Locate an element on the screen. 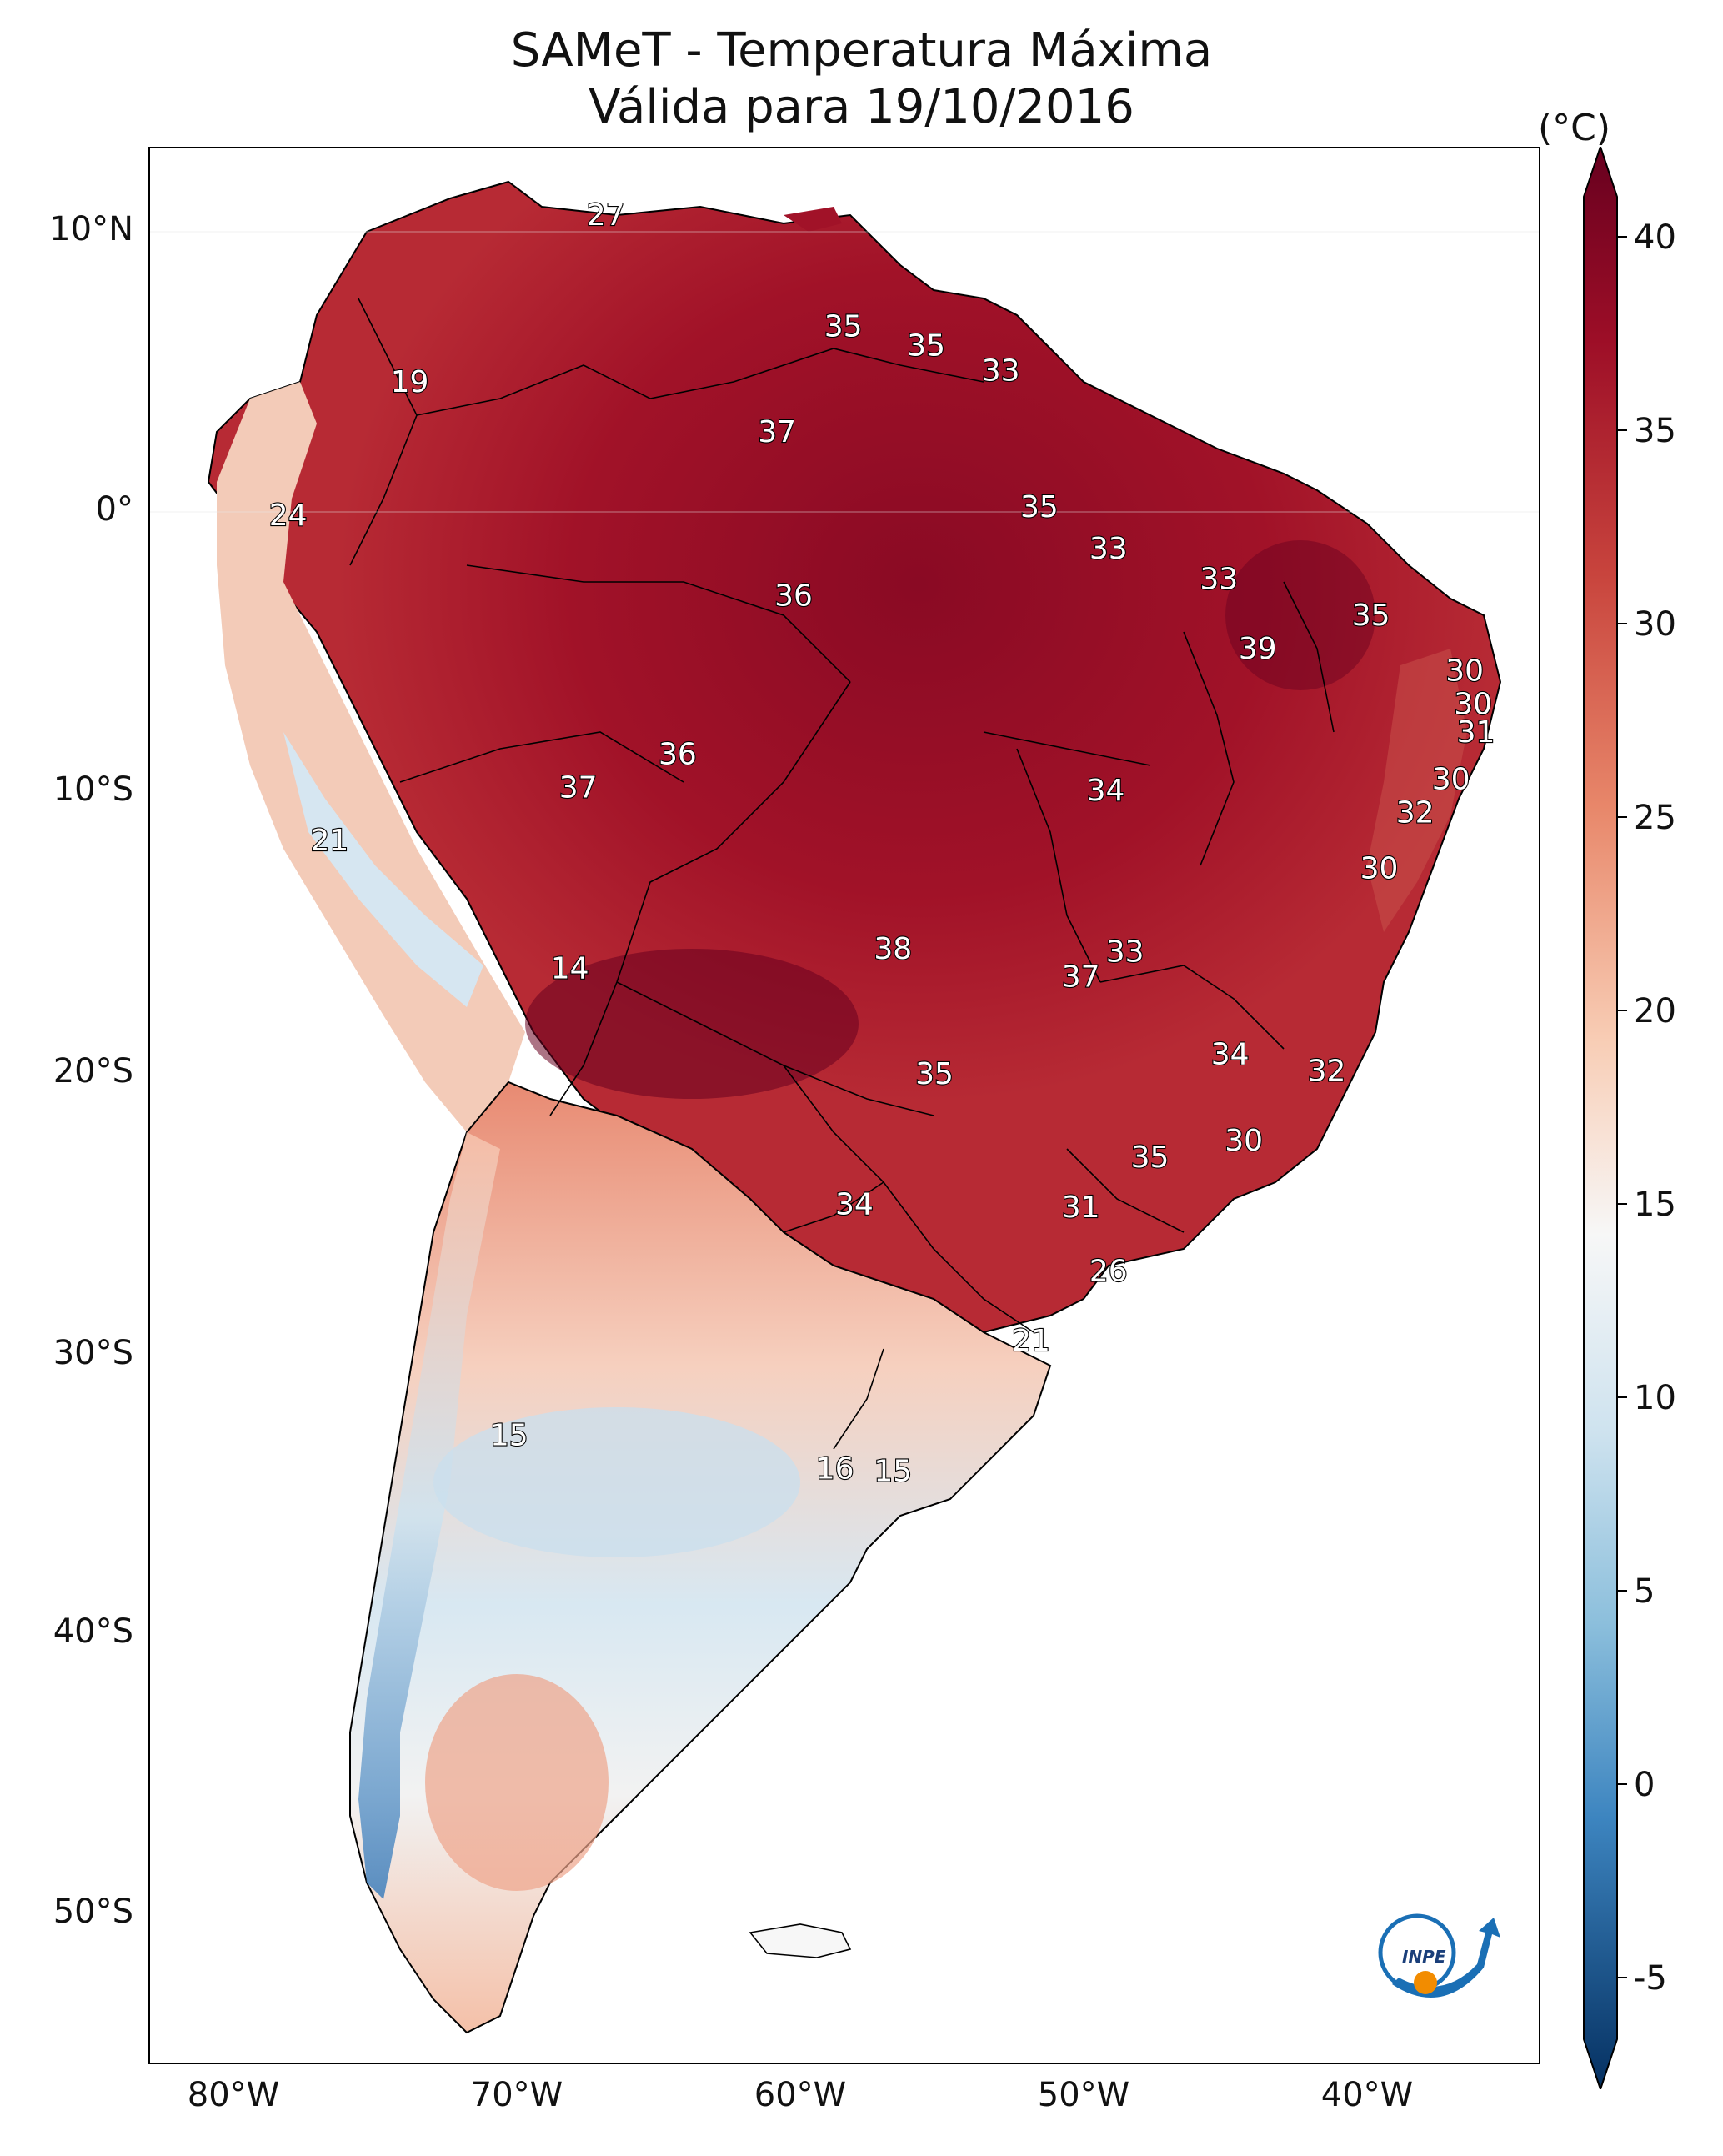 The height and width of the screenshot is (2156, 1723). map-title: SAMeT - Temperatura Máxima is located at coordinates (861, 51).